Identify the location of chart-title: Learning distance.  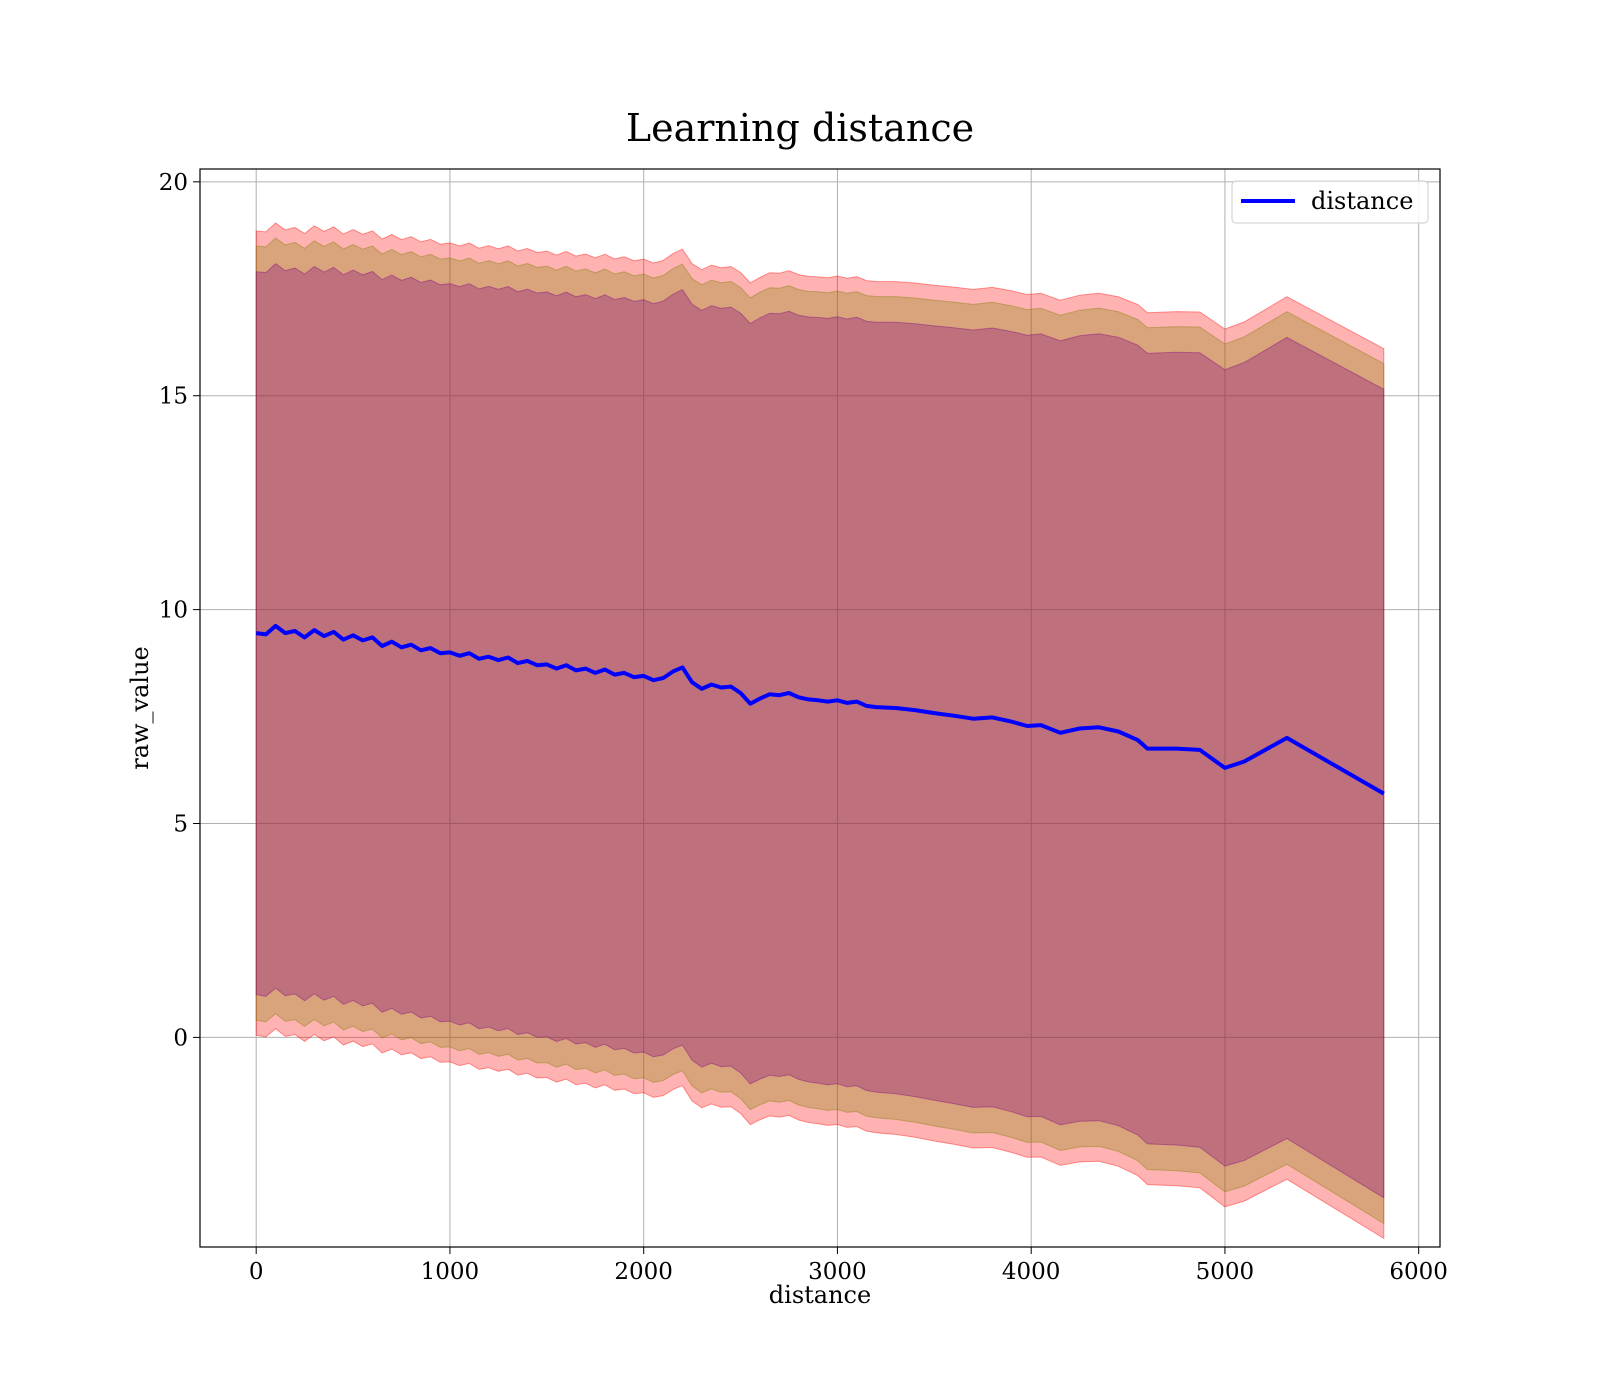
(800, 128).